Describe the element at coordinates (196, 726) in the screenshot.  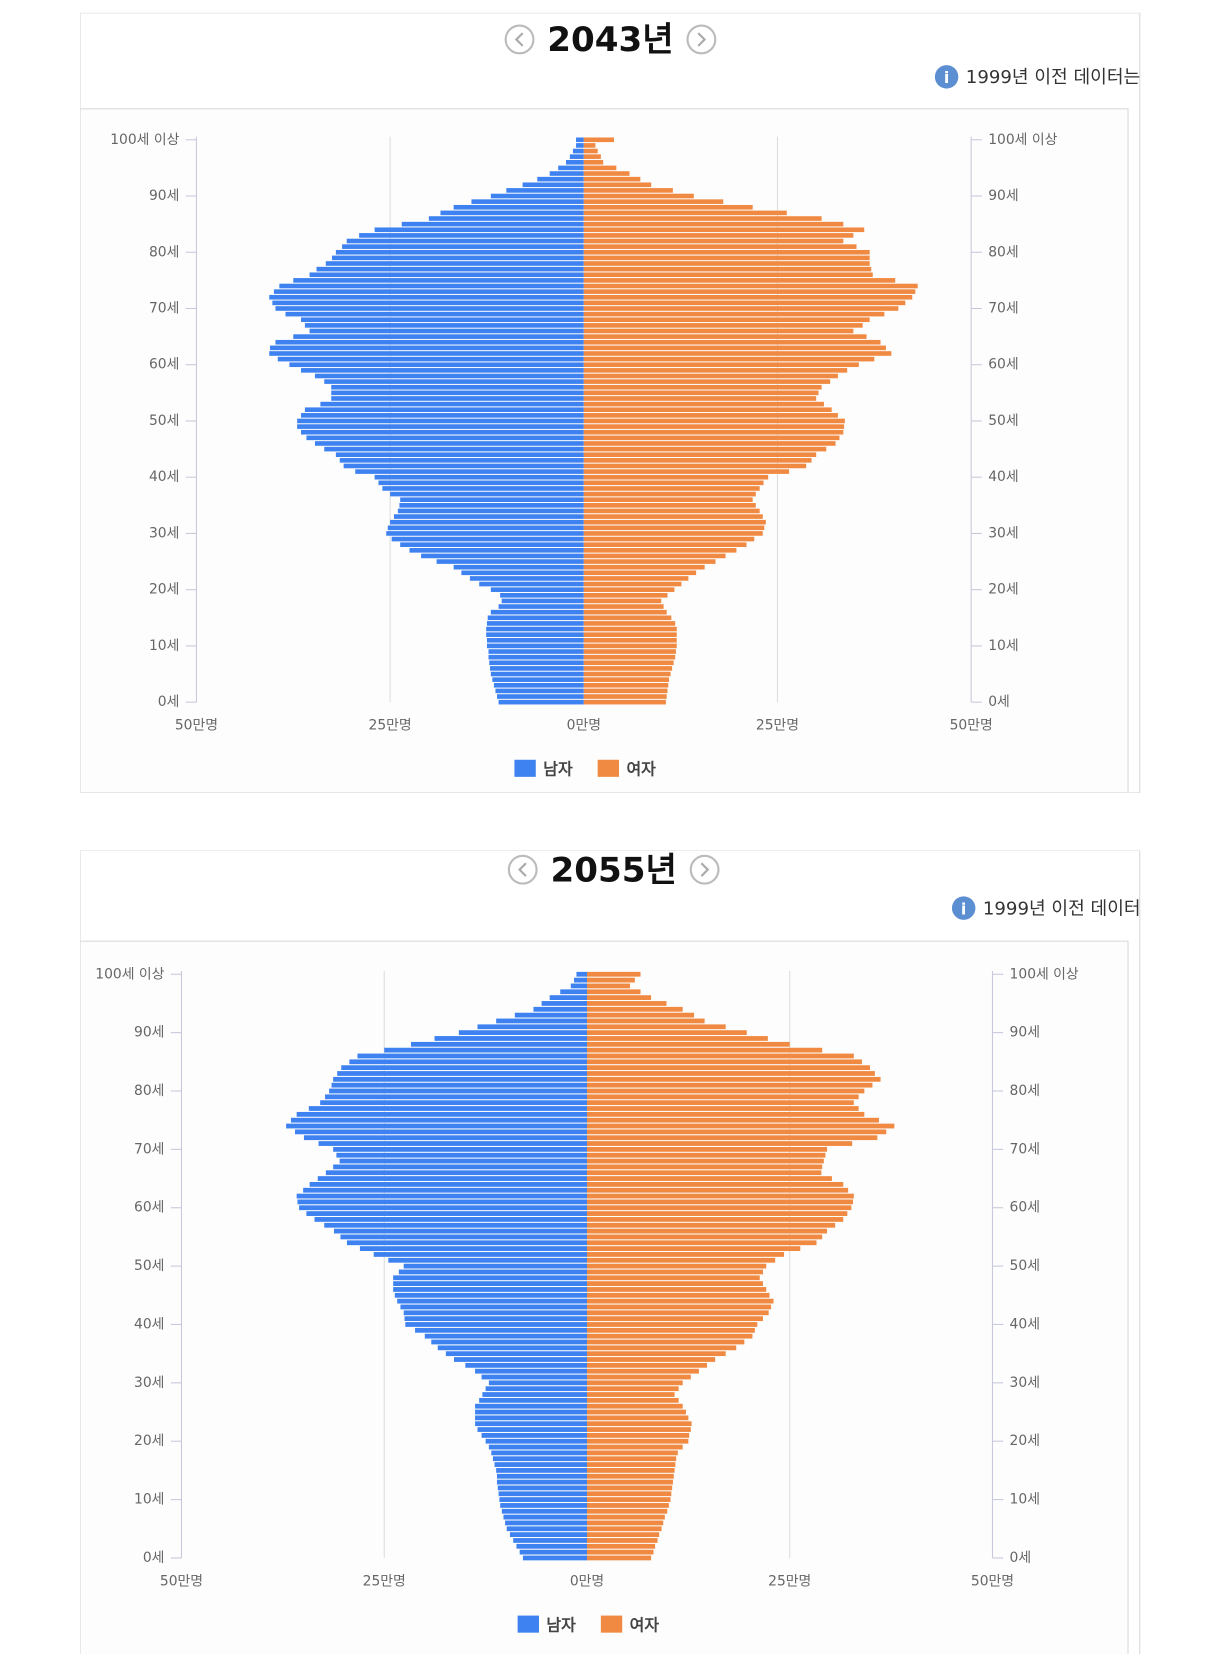
I see `x-tick-label: 50만명` at that location.